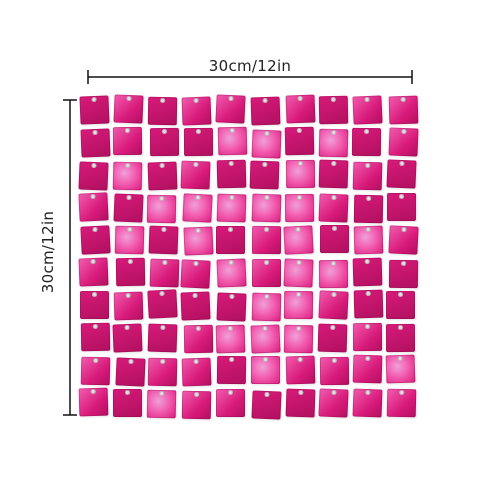  I want to click on width-dimension-label: 30cm/12in, so click(250, 66).